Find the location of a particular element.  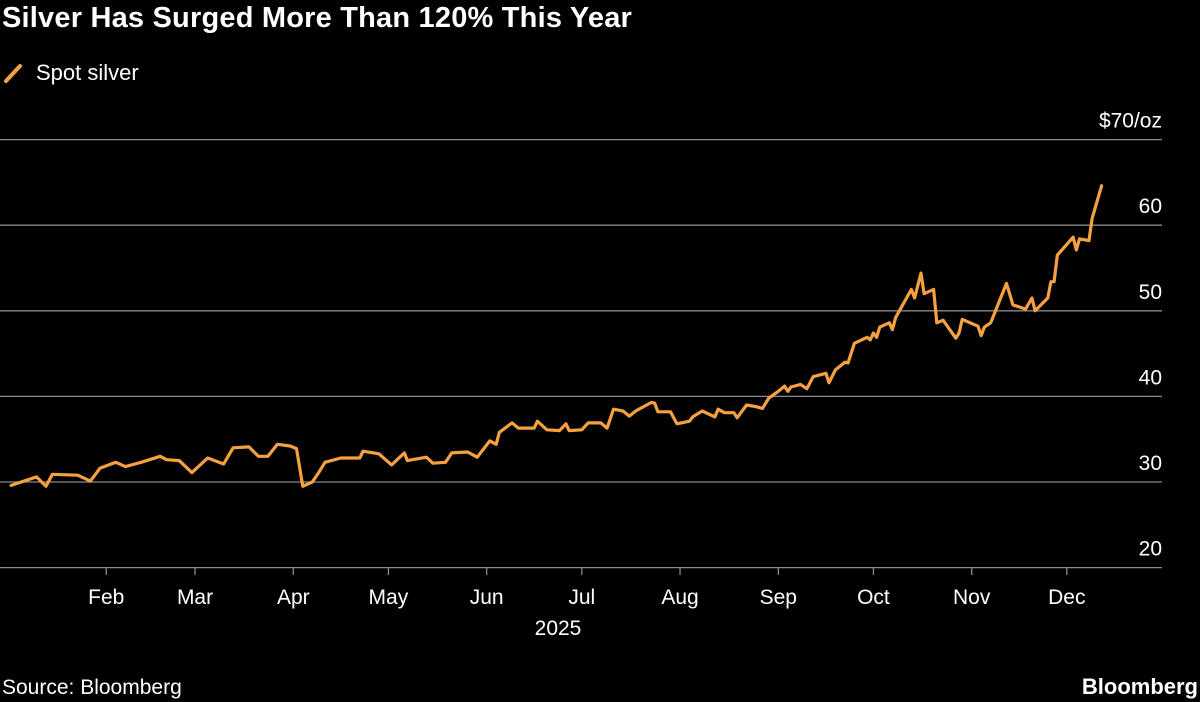

y-tick-label: 50 is located at coordinates (1150, 292).